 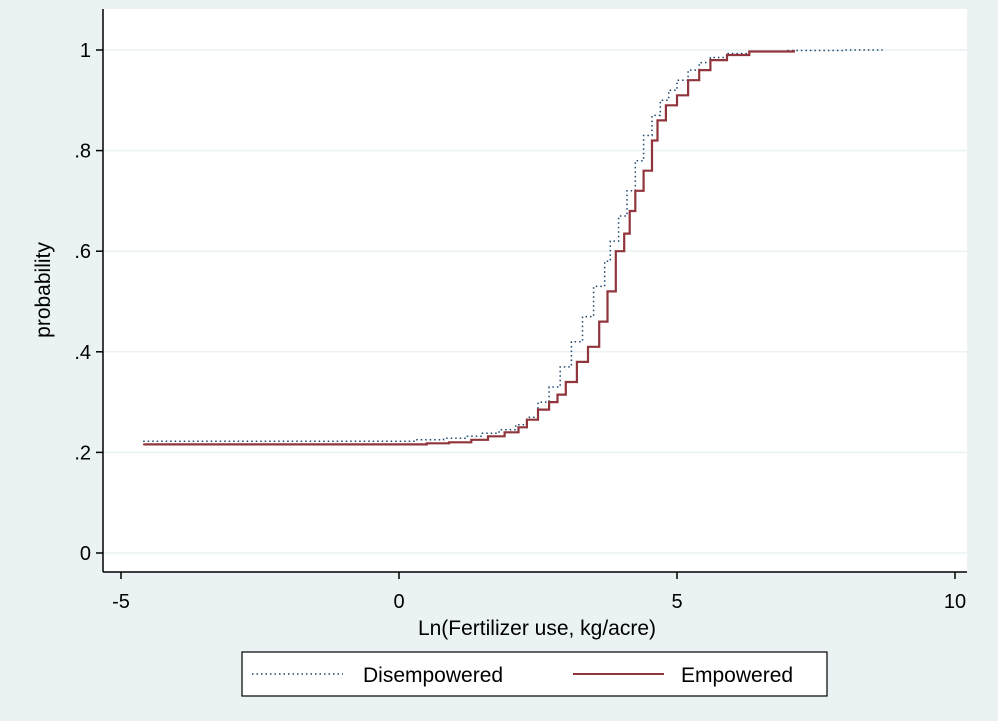 What do you see at coordinates (121, 602) in the screenshot?
I see `x-tick-label: -5` at bounding box center [121, 602].